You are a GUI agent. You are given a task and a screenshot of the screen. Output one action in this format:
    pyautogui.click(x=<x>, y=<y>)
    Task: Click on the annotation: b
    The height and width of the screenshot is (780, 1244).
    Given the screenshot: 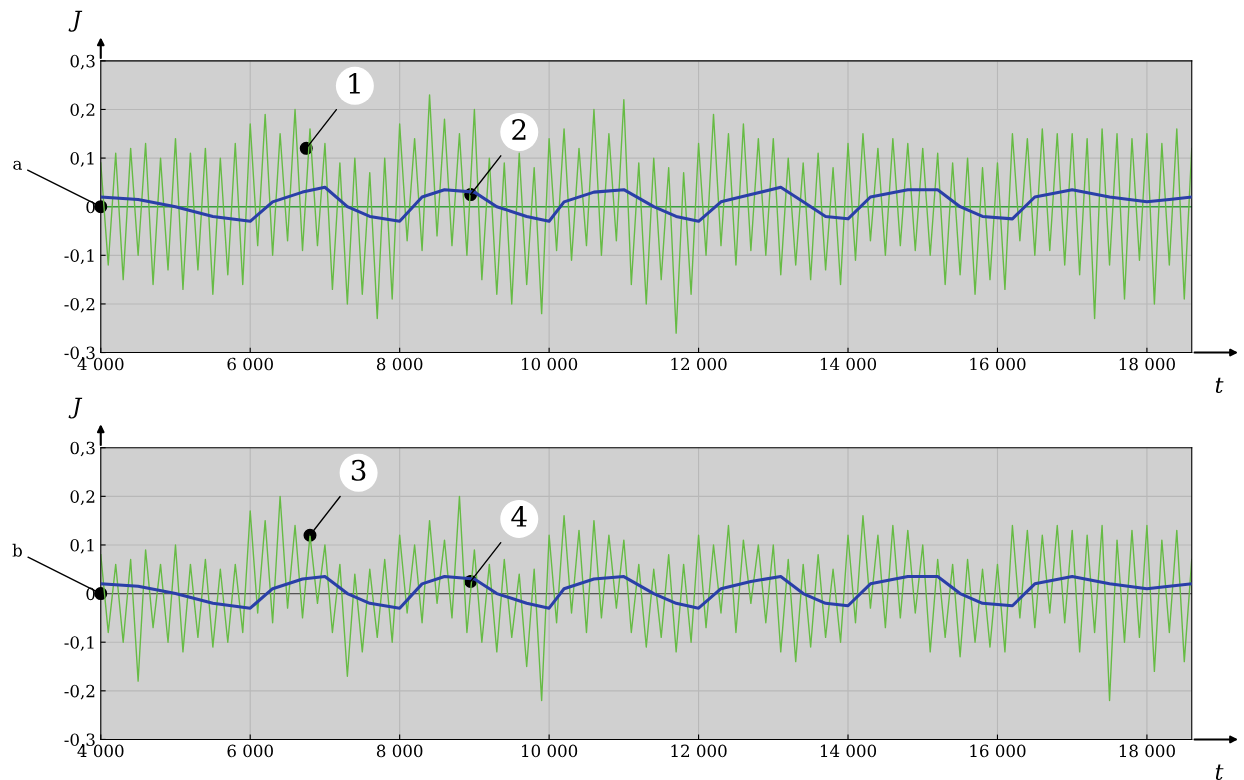 What is the action you would take?
    pyautogui.click(x=17, y=550)
    